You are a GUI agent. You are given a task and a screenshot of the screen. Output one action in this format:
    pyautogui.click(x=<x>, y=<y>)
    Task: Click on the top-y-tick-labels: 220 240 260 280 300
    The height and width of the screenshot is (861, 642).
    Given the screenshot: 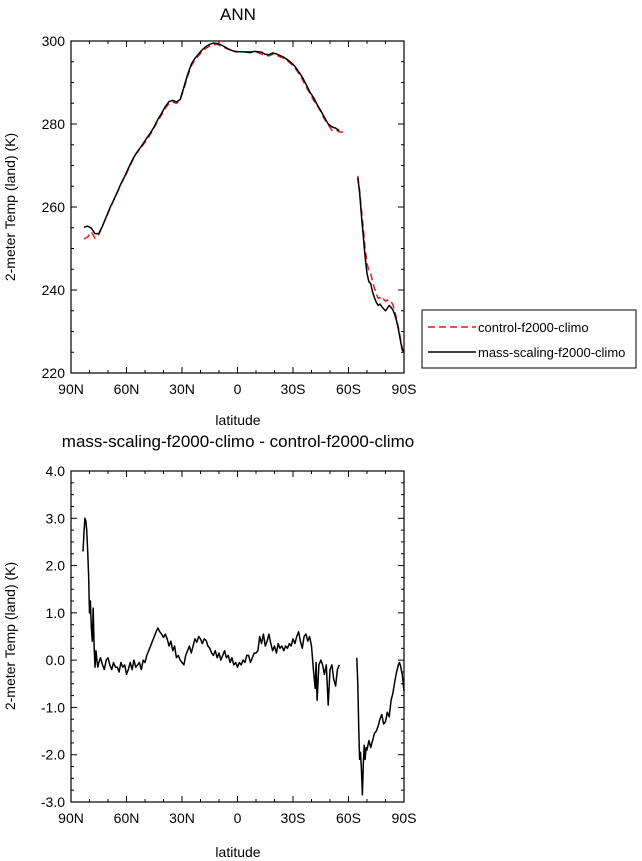 What is the action you would take?
    pyautogui.click(x=54, y=207)
    